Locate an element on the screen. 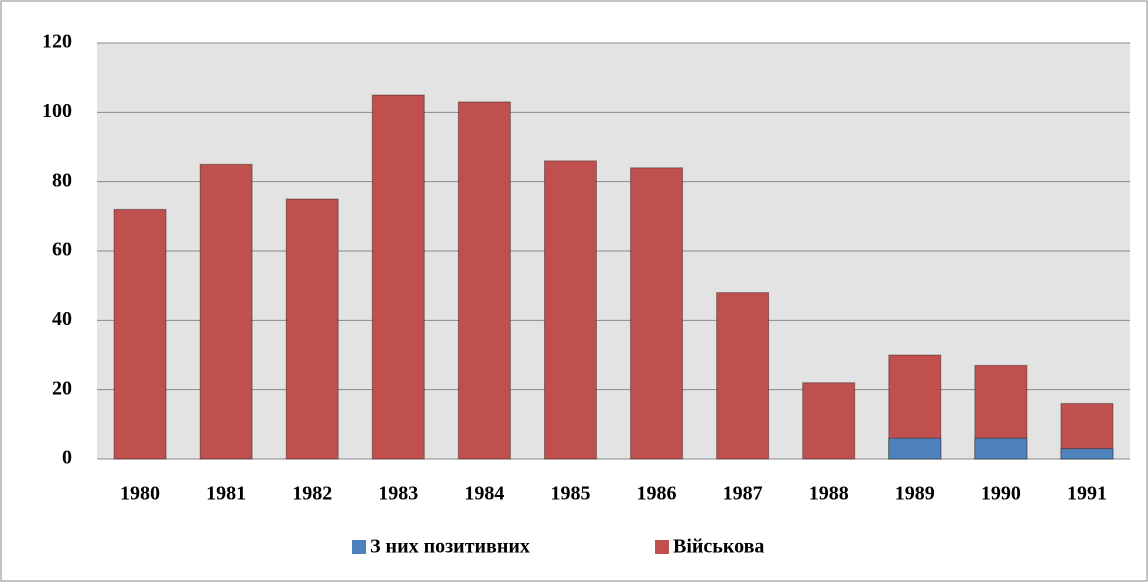 The height and width of the screenshot is (587, 1148). y-tick-label: 0 is located at coordinates (67, 458).